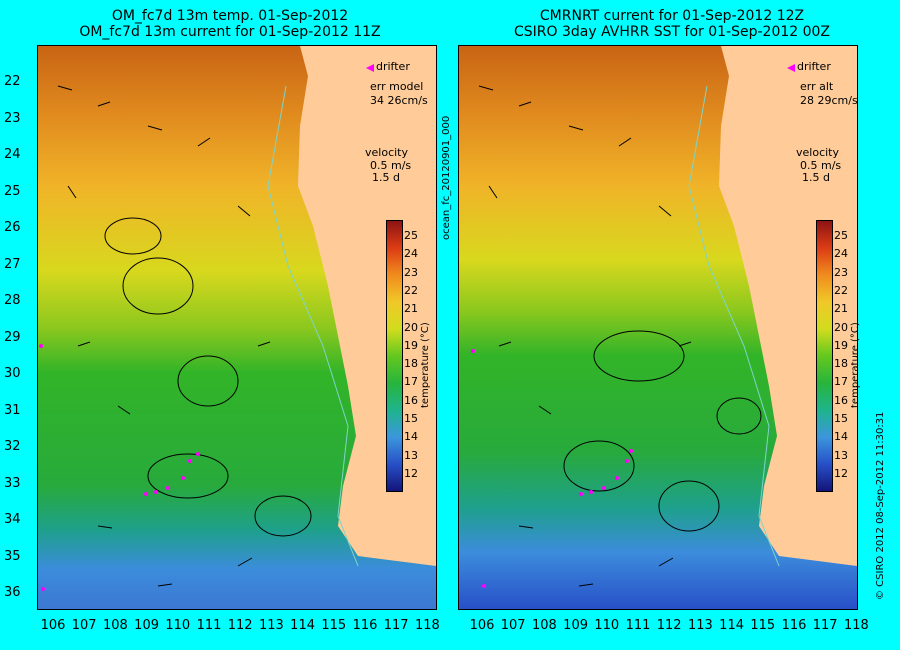  I want to click on left-drifter-label: drifter, so click(393, 66).